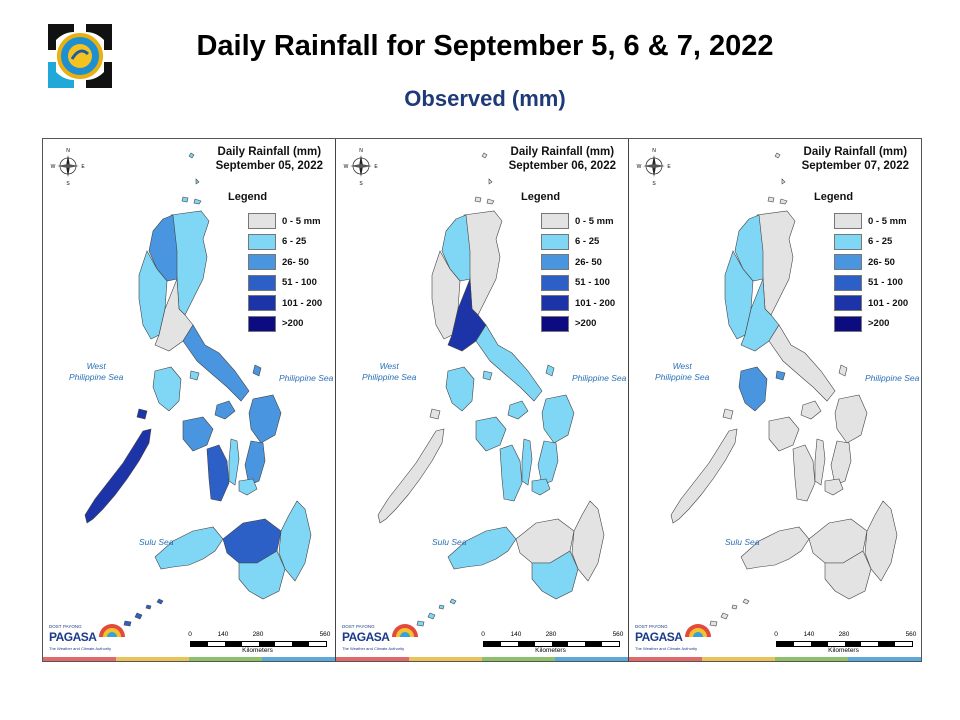  Describe the element at coordinates (588, 541) in the screenshot. I see `region-mindanao-east` at that location.